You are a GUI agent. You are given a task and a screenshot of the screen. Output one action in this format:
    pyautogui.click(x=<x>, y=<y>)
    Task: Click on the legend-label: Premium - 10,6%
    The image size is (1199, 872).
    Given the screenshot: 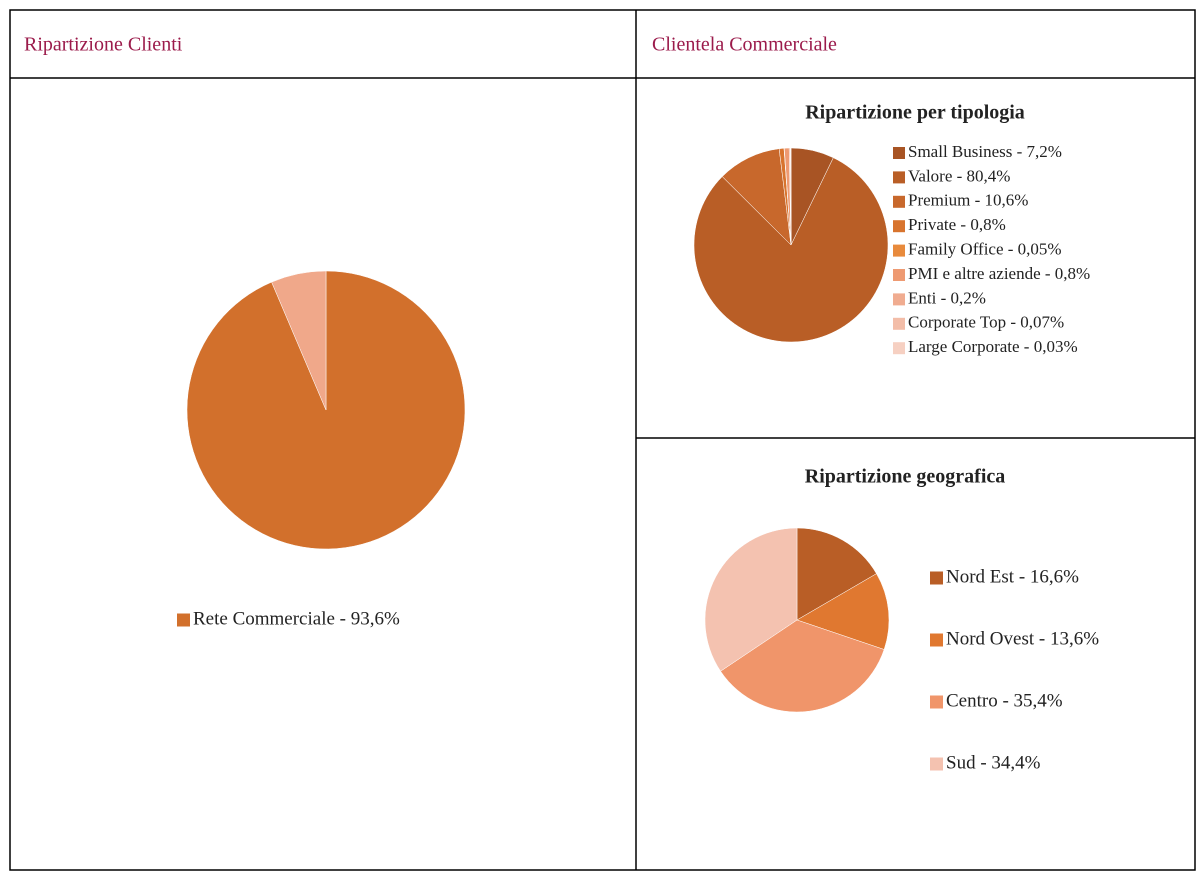 What is the action you would take?
    pyautogui.click(x=968, y=200)
    